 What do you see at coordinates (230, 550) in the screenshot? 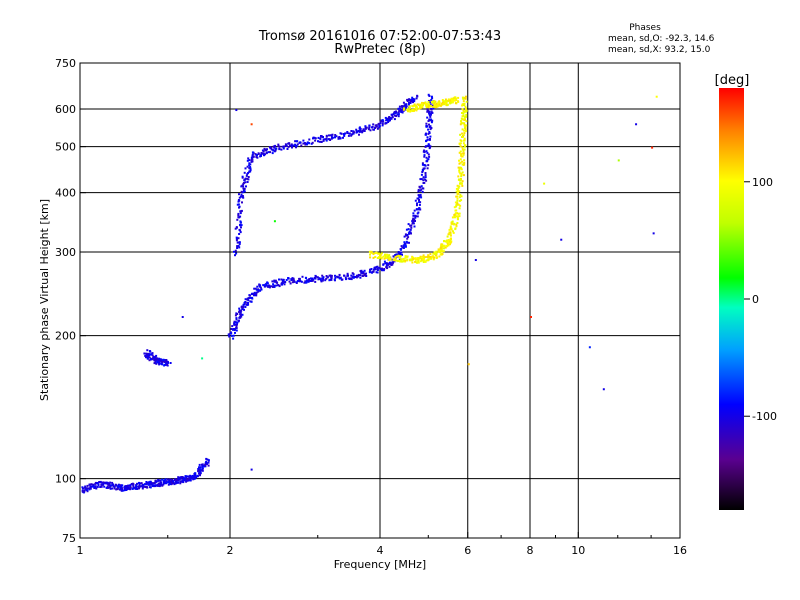
I see `x-tick-label: 2` at bounding box center [230, 550].